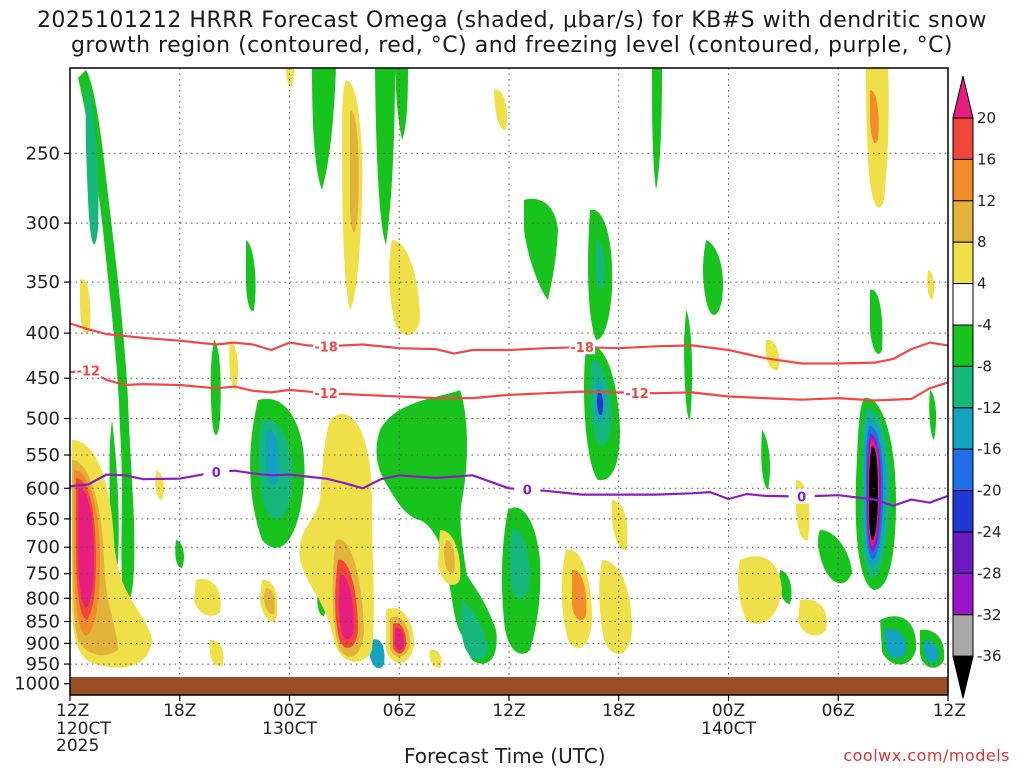 Image resolution: width=1024 pixels, height=768 pixels. What do you see at coordinates (77, 746) in the screenshot?
I see `x-tick-sublabel: 2025` at bounding box center [77, 746].